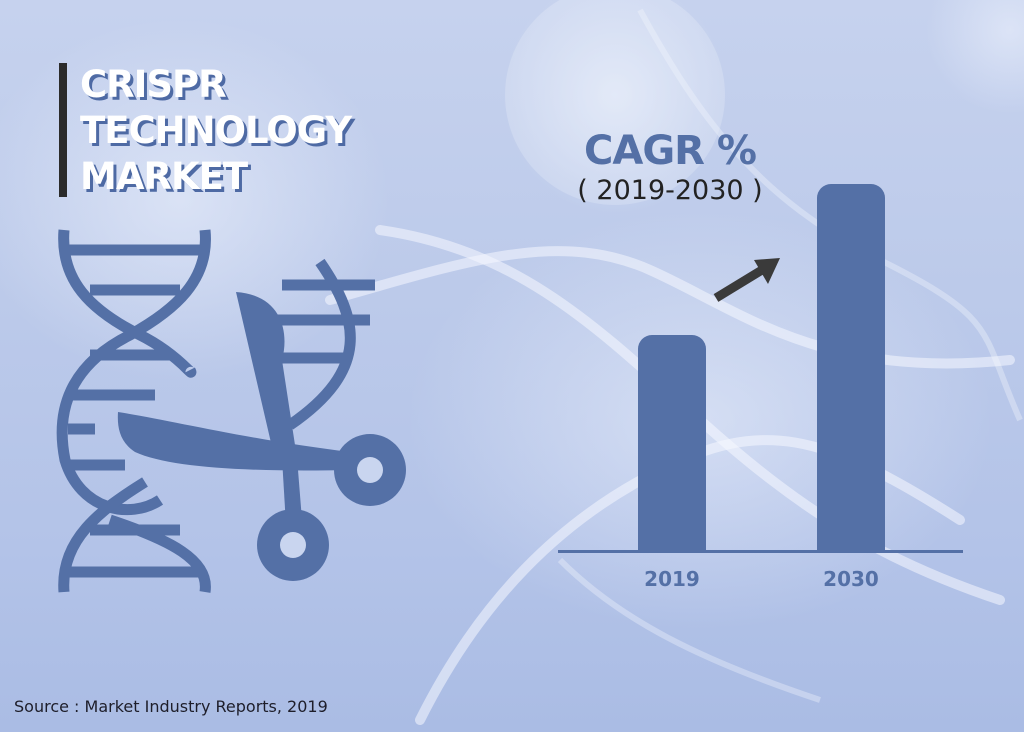 The height and width of the screenshot is (732, 1024). I want to click on title-line-2: TECHNOLOGY, so click(216, 130).